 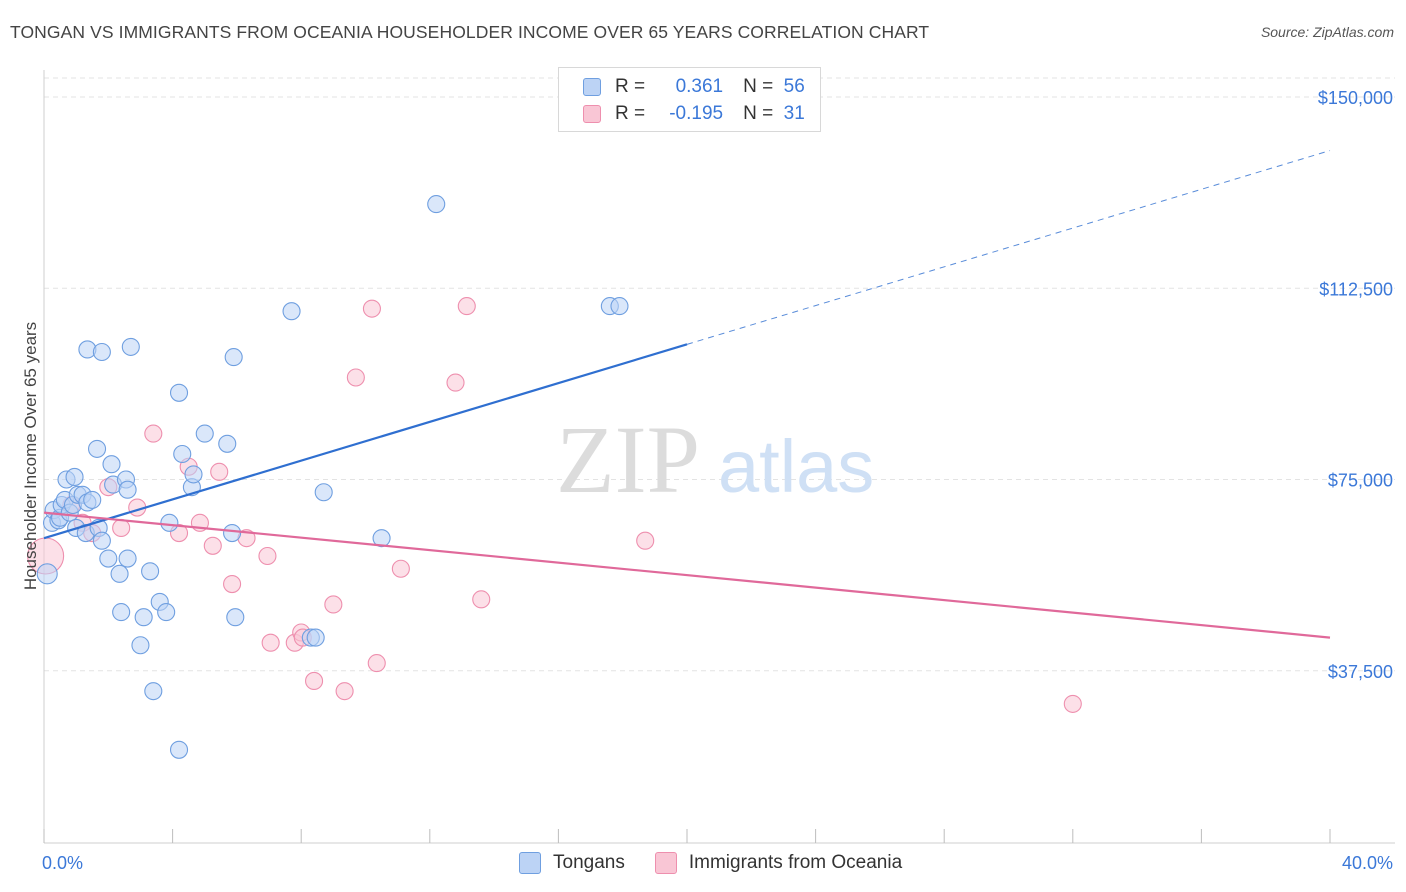 I want to click on series-legend-item-tongans: Tongans, so click(x=572, y=863).